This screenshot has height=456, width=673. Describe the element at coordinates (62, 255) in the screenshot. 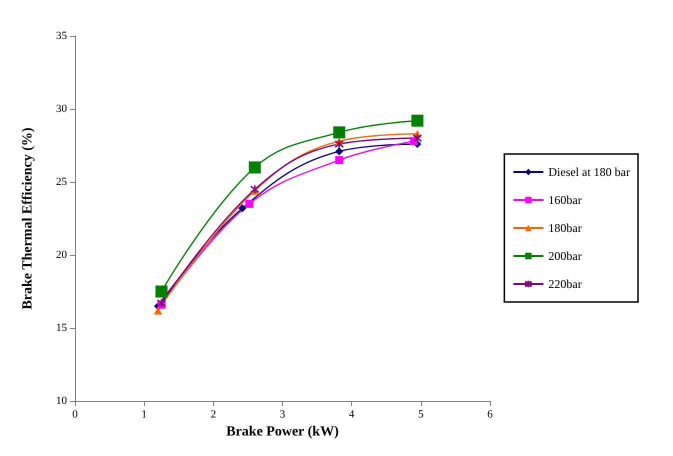

I see `y-tick-label: 20` at that location.